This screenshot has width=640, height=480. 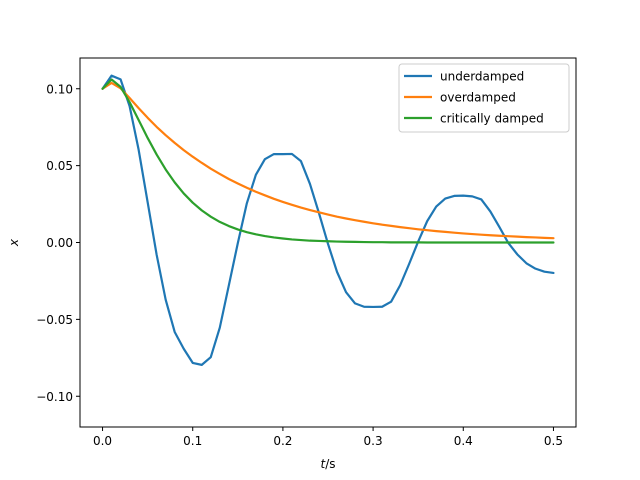 I want to click on y-tick-label: 0.10, so click(x=59, y=89).